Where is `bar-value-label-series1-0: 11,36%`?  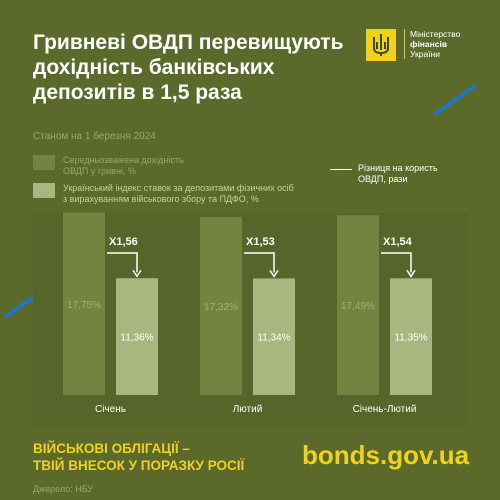 bar-value-label-series1-0: 11,36% is located at coordinates (136, 338).